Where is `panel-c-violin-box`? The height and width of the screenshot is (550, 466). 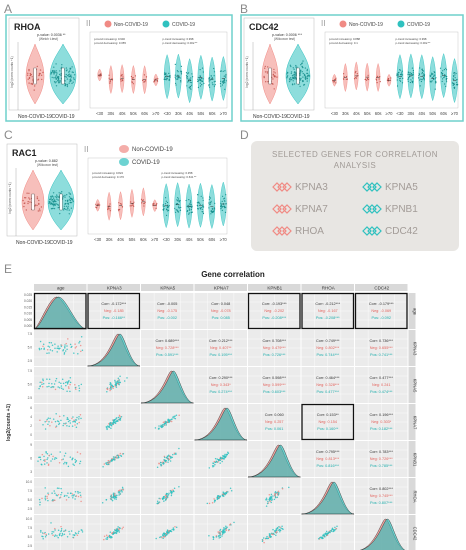
panel-c-violin-box is located at coordinates (61, 202).